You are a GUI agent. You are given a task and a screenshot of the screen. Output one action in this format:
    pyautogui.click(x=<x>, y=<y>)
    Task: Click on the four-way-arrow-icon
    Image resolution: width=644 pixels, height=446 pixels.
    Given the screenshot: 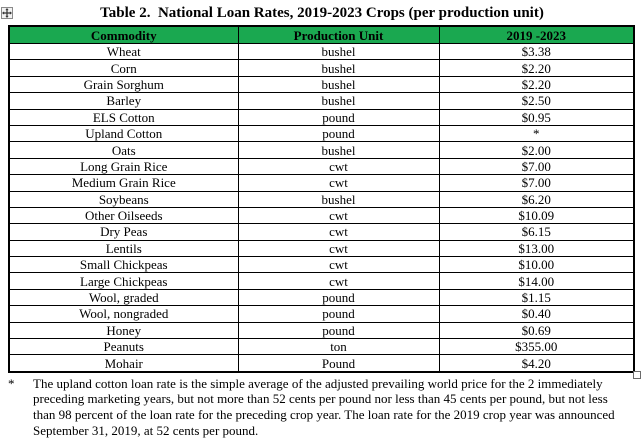 What is the action you would take?
    pyautogui.click(x=7, y=13)
    